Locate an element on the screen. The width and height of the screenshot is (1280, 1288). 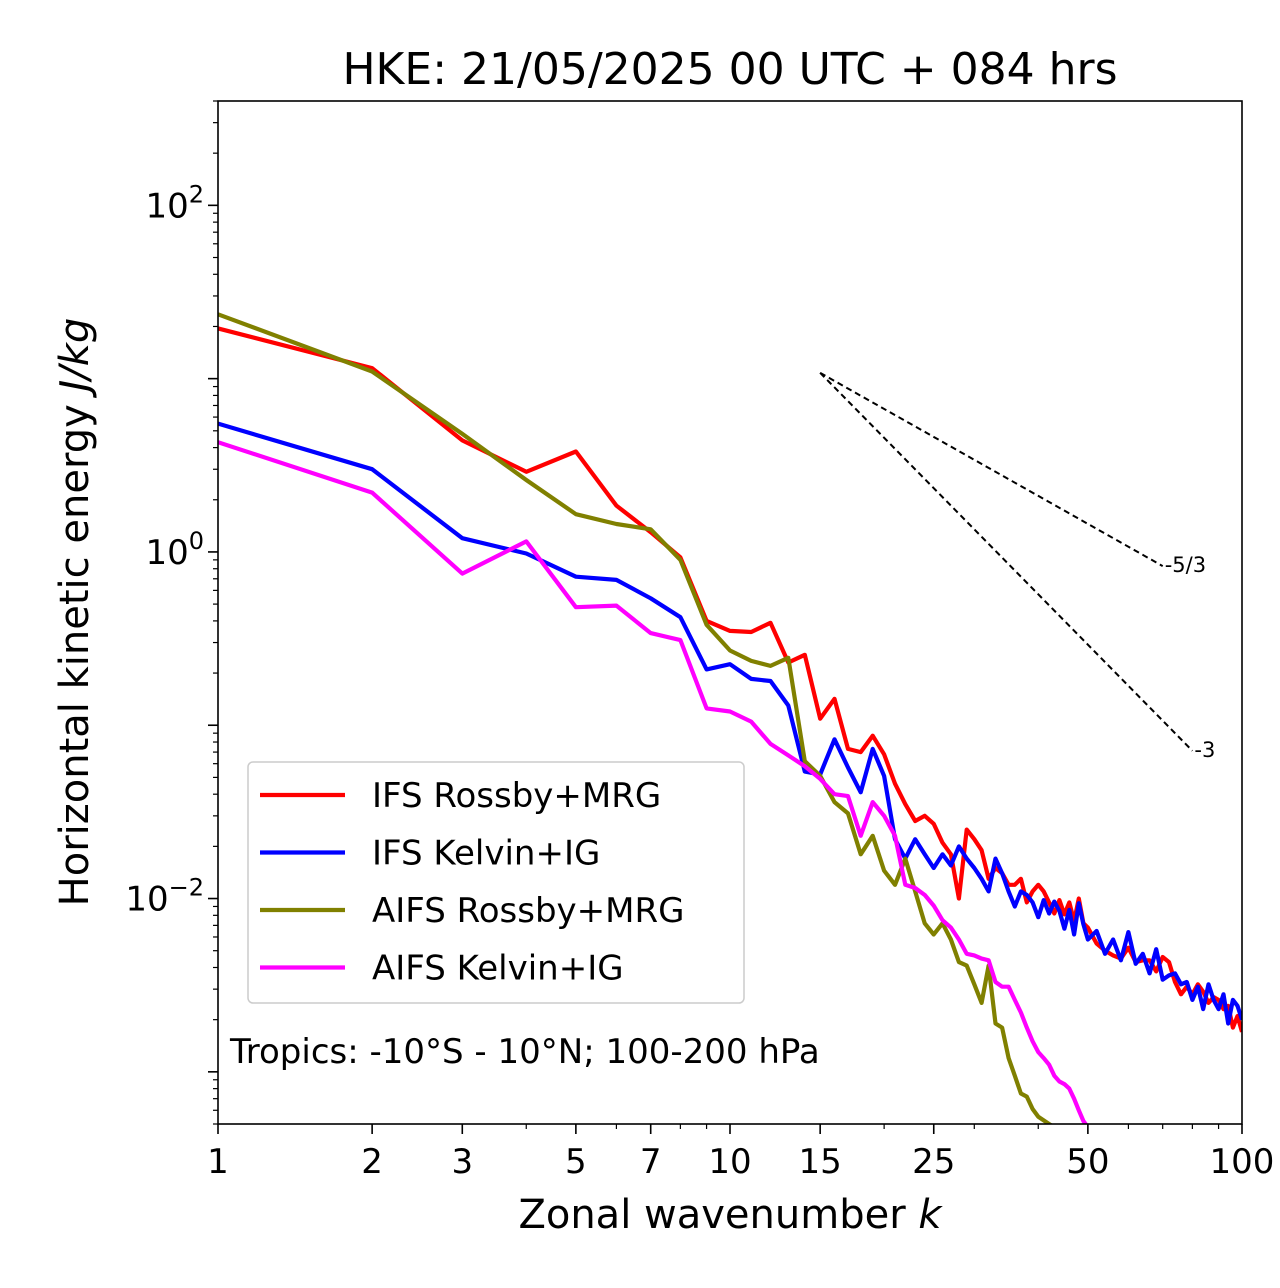
y-axis-label: Horizontal kinetic energy J/kg is located at coordinates (75, 612).